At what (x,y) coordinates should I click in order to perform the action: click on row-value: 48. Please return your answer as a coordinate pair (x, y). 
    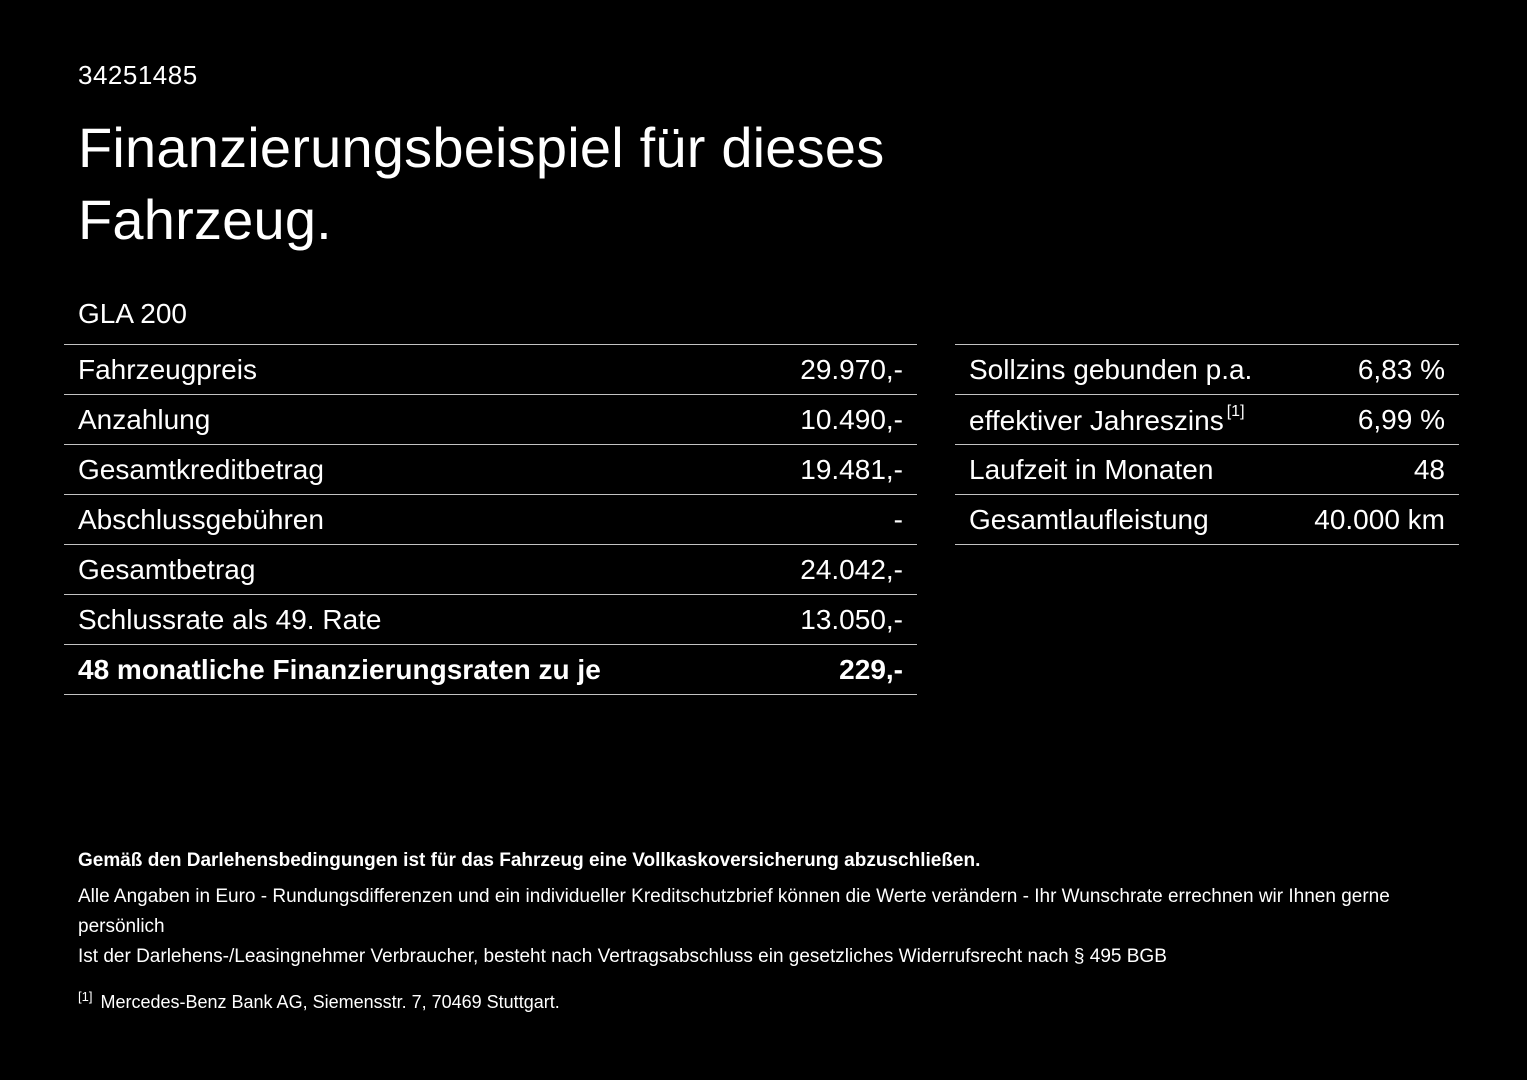
    Looking at the image, I should click on (1429, 469).